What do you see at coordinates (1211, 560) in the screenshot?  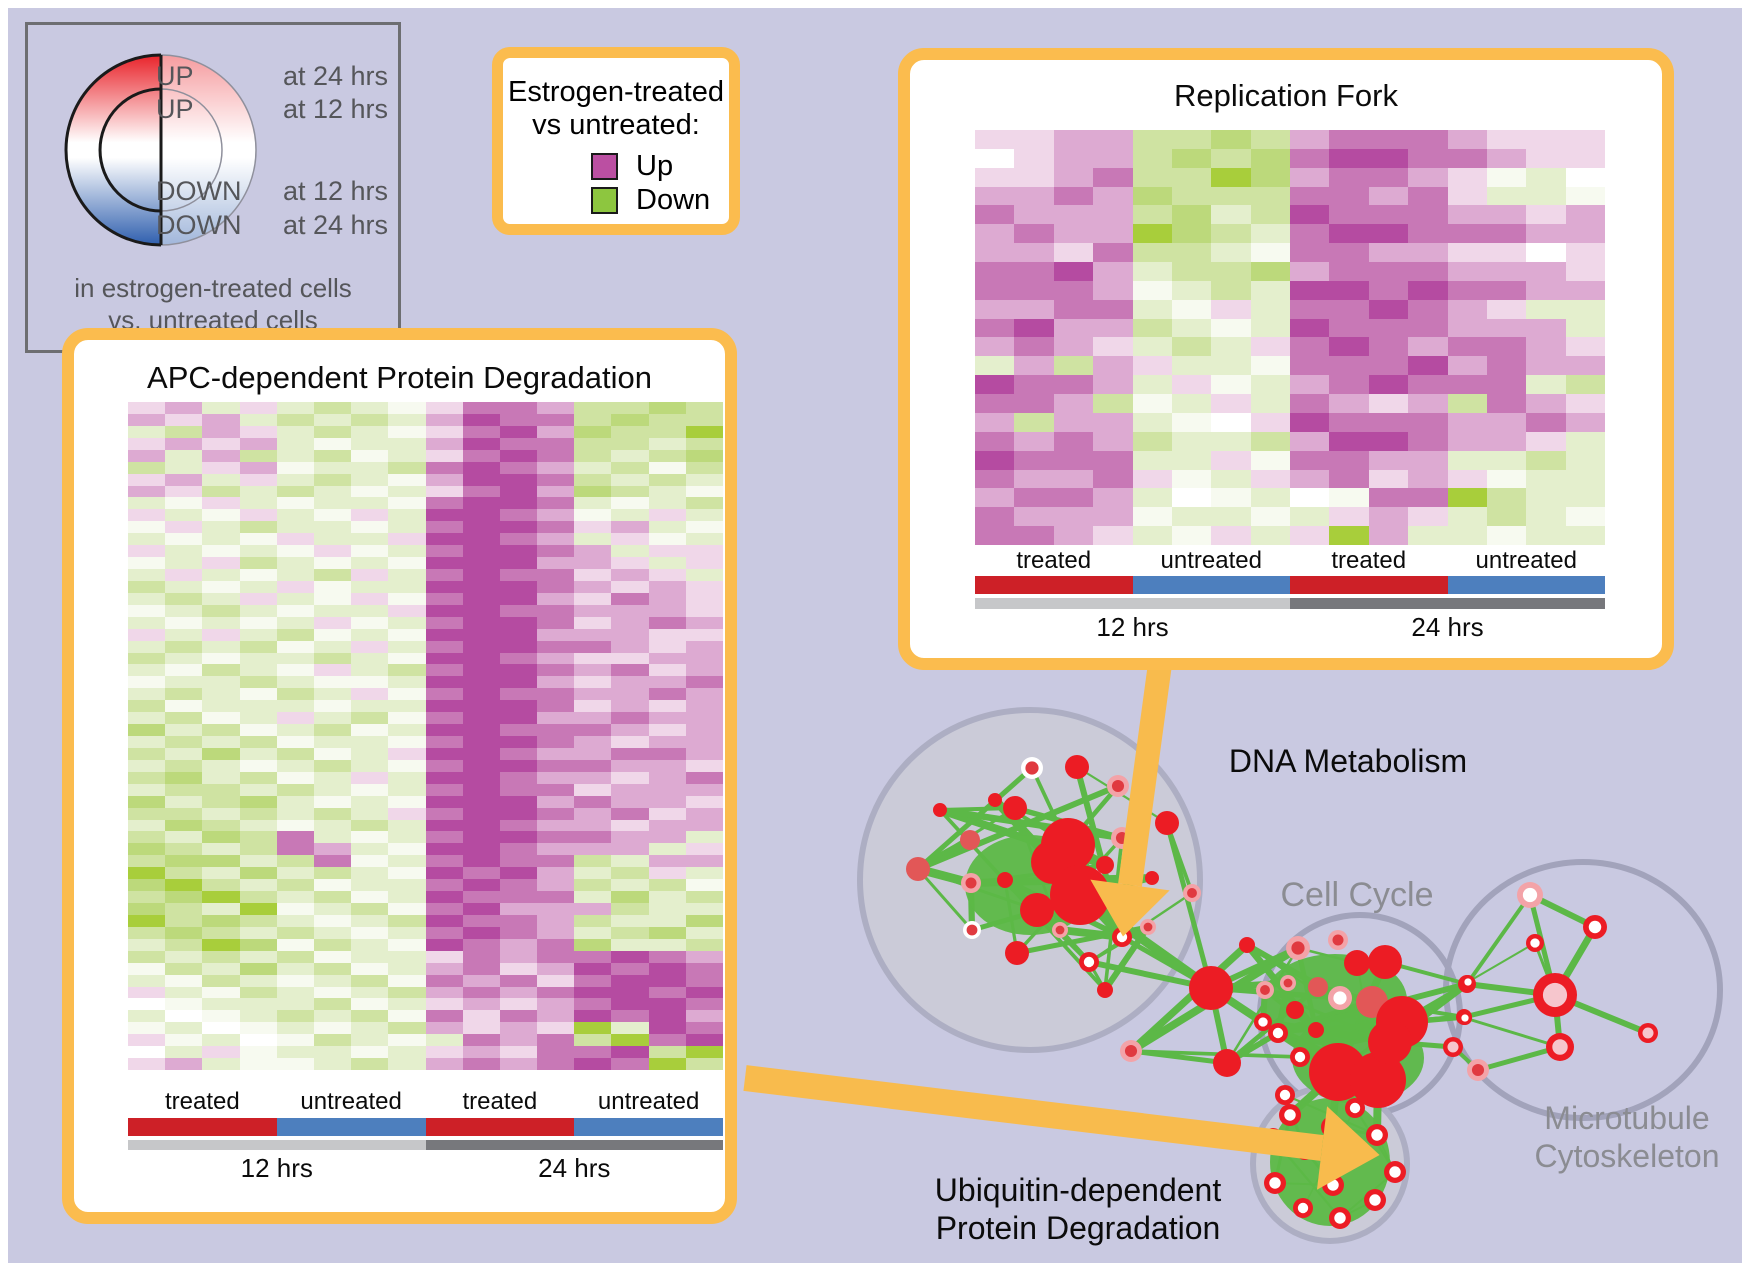 I see `treatment-group-label: untreated` at bounding box center [1211, 560].